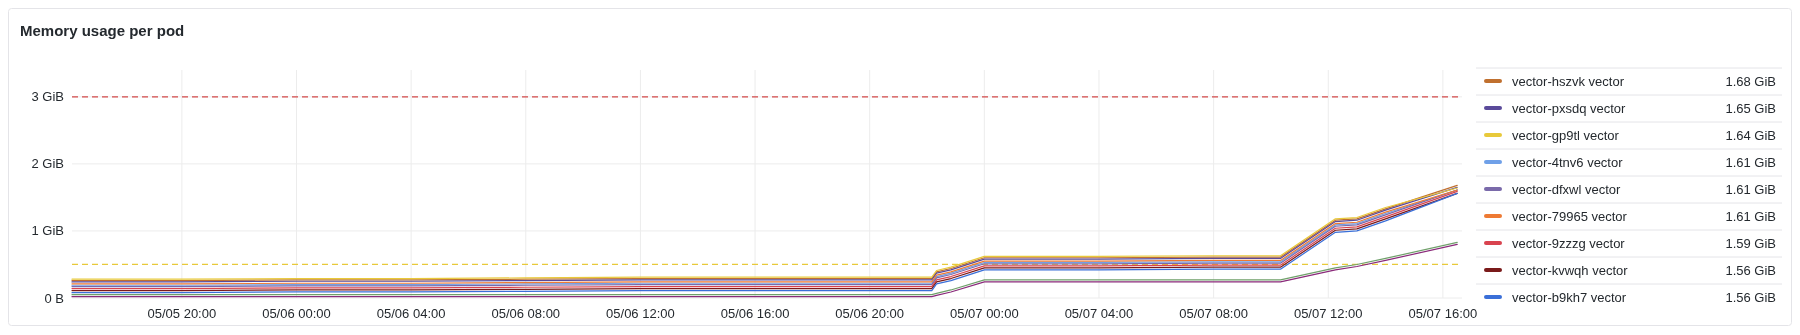  Describe the element at coordinates (984, 313) in the screenshot. I see `x-tick-label: 05/07 00:00` at that location.